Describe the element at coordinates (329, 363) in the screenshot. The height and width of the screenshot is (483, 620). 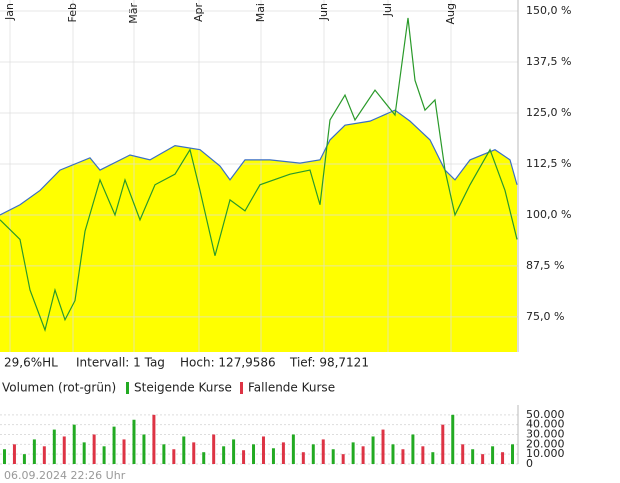
I see `info-label: Tief: 98,7121` at that location.